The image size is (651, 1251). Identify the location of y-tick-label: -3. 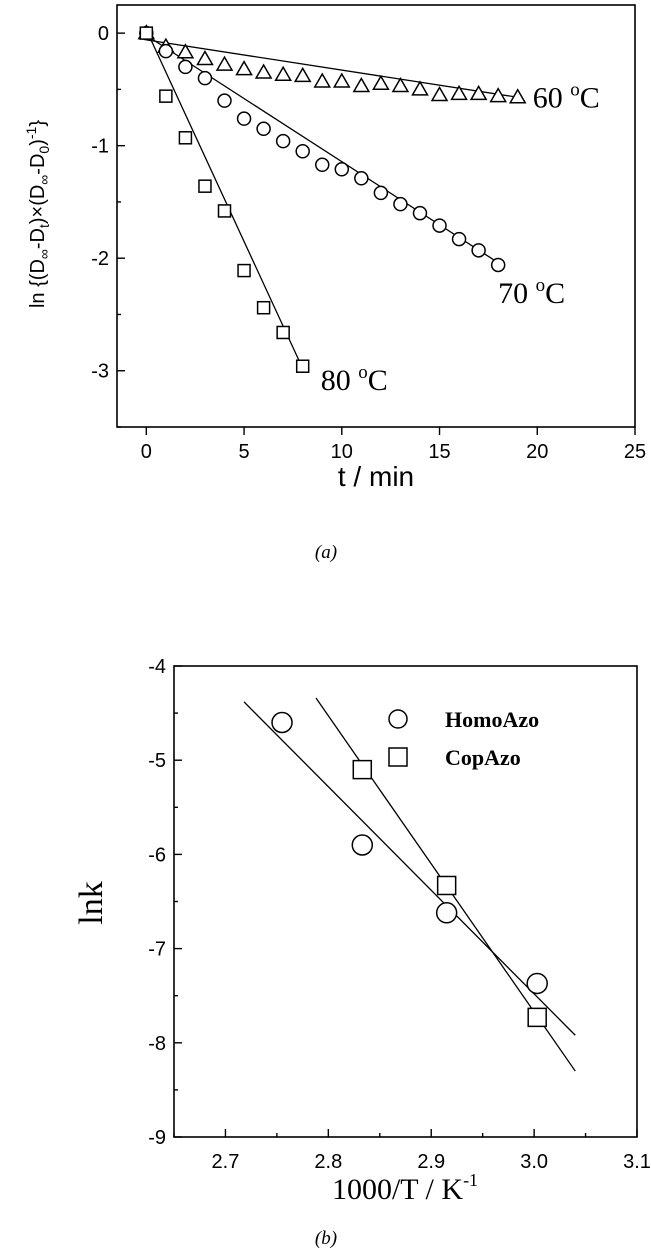
(100, 372).